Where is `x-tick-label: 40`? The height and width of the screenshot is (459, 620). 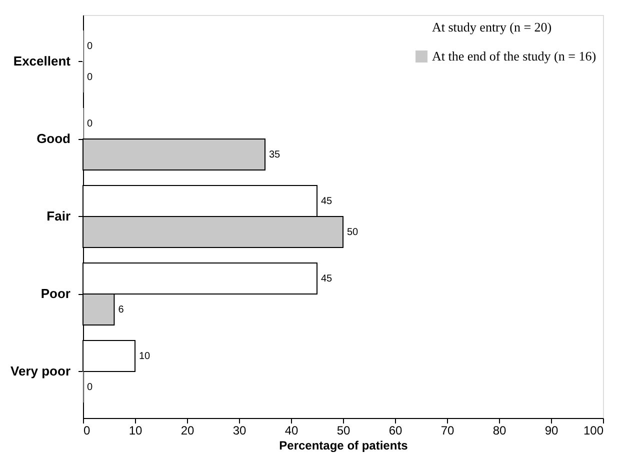 x-tick-label: 40 is located at coordinates (291, 431).